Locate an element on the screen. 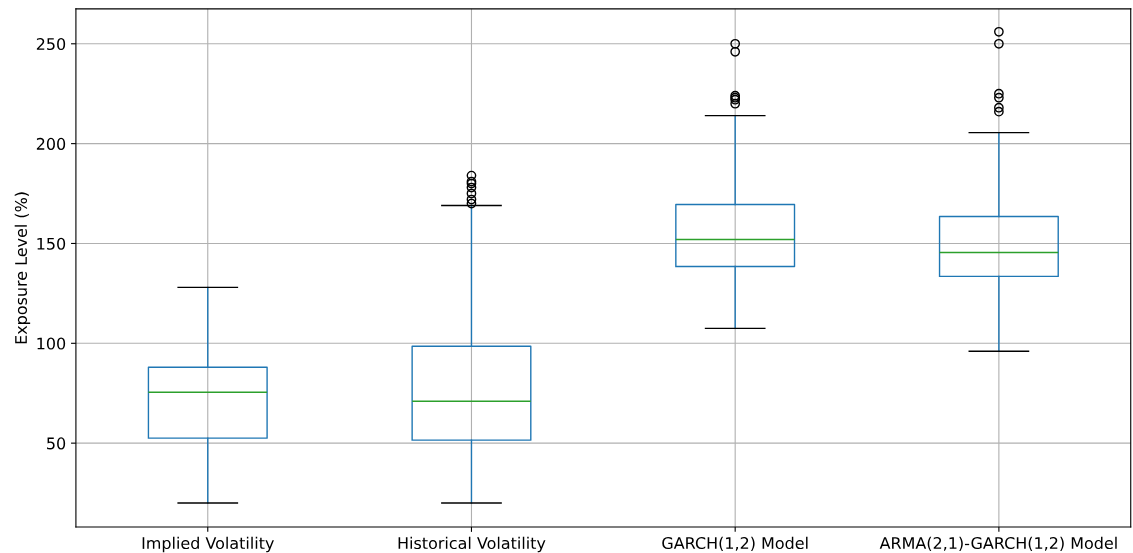  y-tick-label: 200 is located at coordinates (51, 143).